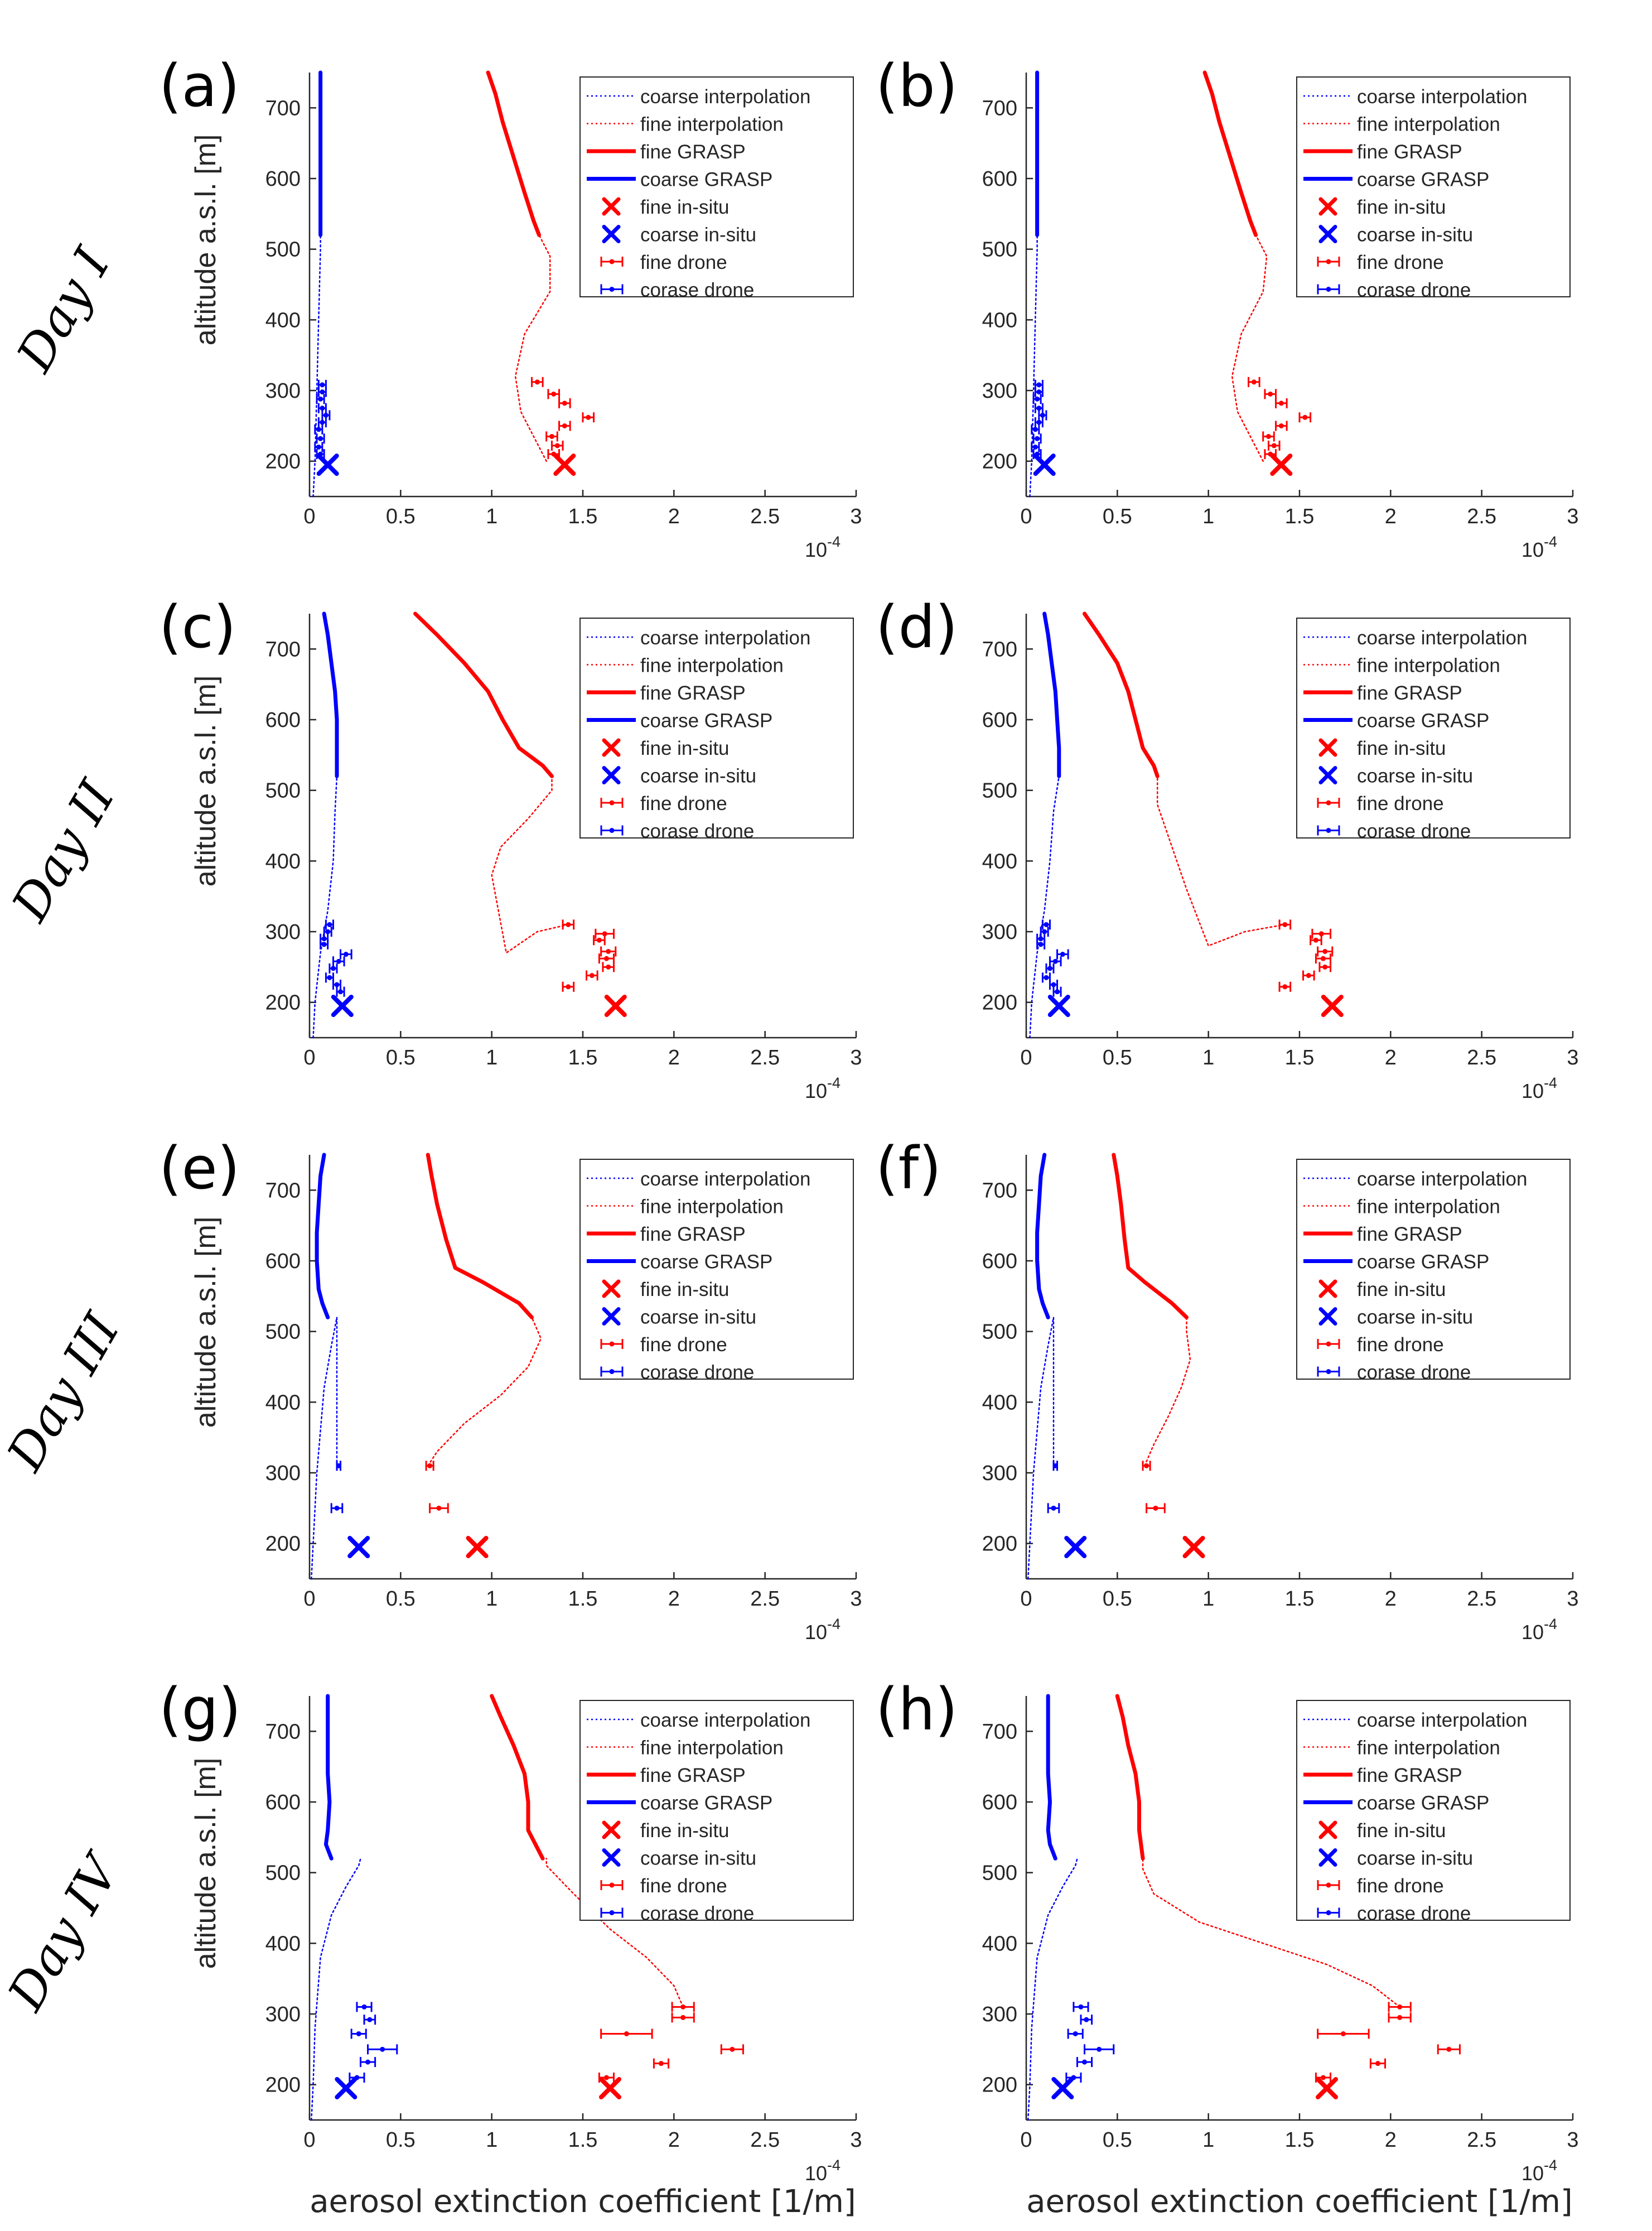 The image size is (1652, 2231). What do you see at coordinates (999, 1190) in the screenshot?
I see `y-tick-label: 700` at bounding box center [999, 1190].